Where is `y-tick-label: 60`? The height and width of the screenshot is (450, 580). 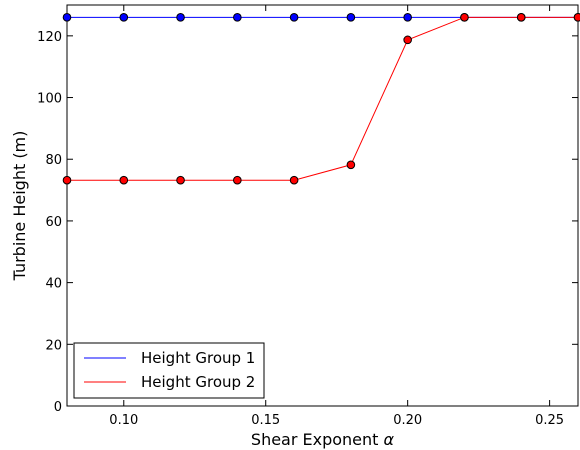 y-tick-label: 60 is located at coordinates (53, 222).